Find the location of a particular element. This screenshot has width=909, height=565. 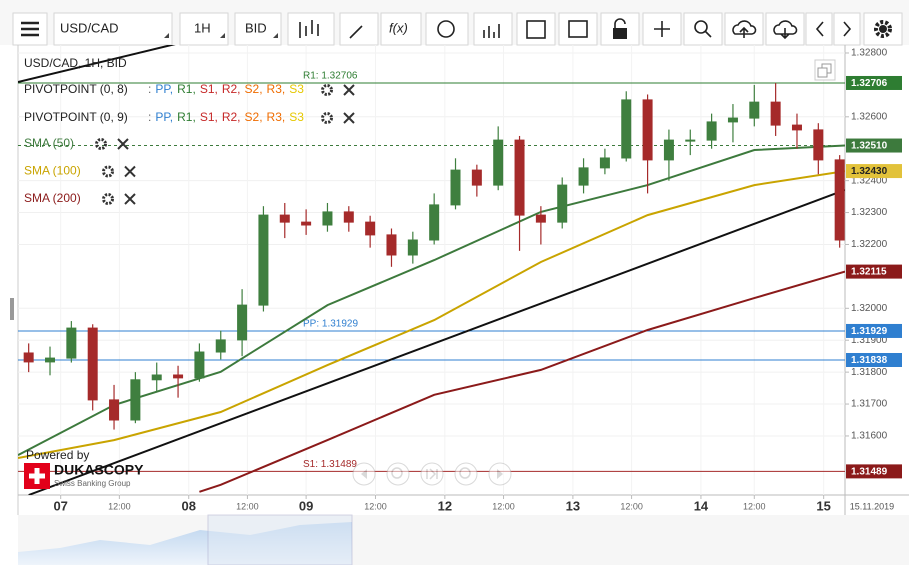

pivot-prefix: : is located at coordinates (149, 117).